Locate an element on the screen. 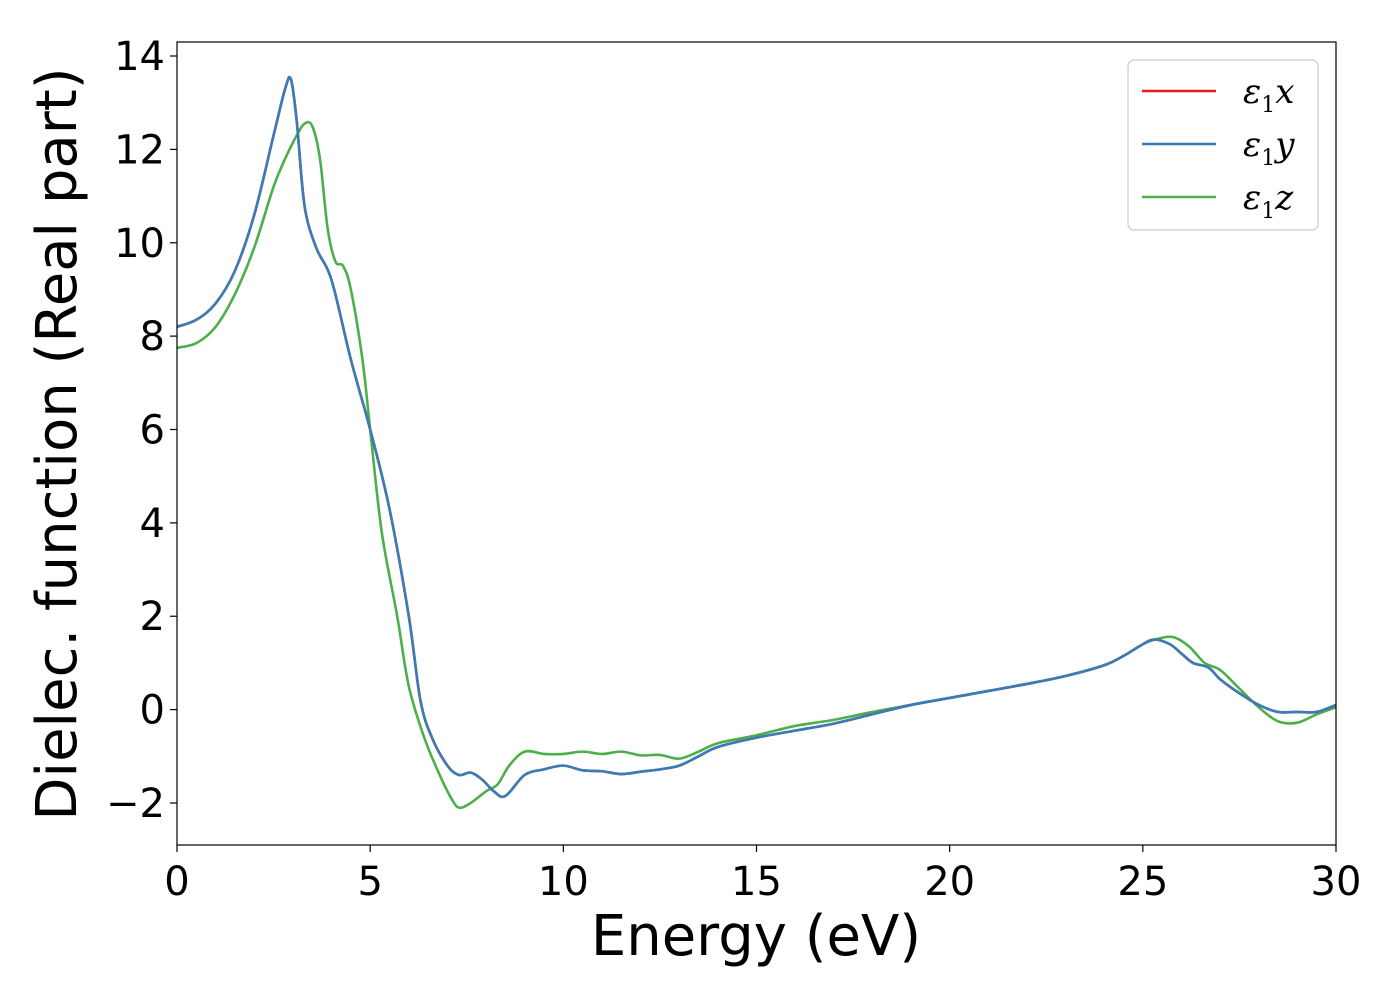  x-tick-label: 30 is located at coordinates (1336, 882).